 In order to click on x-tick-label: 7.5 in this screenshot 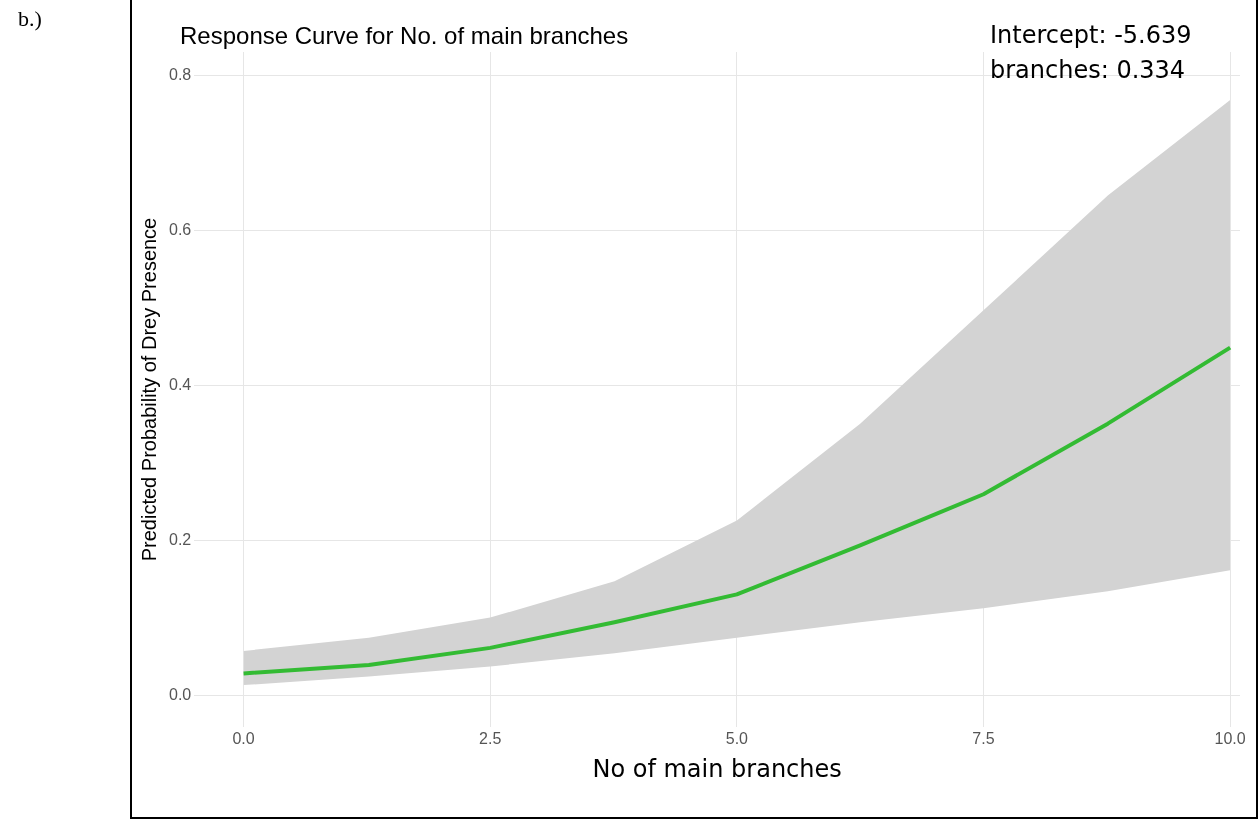, I will do `click(983, 739)`.